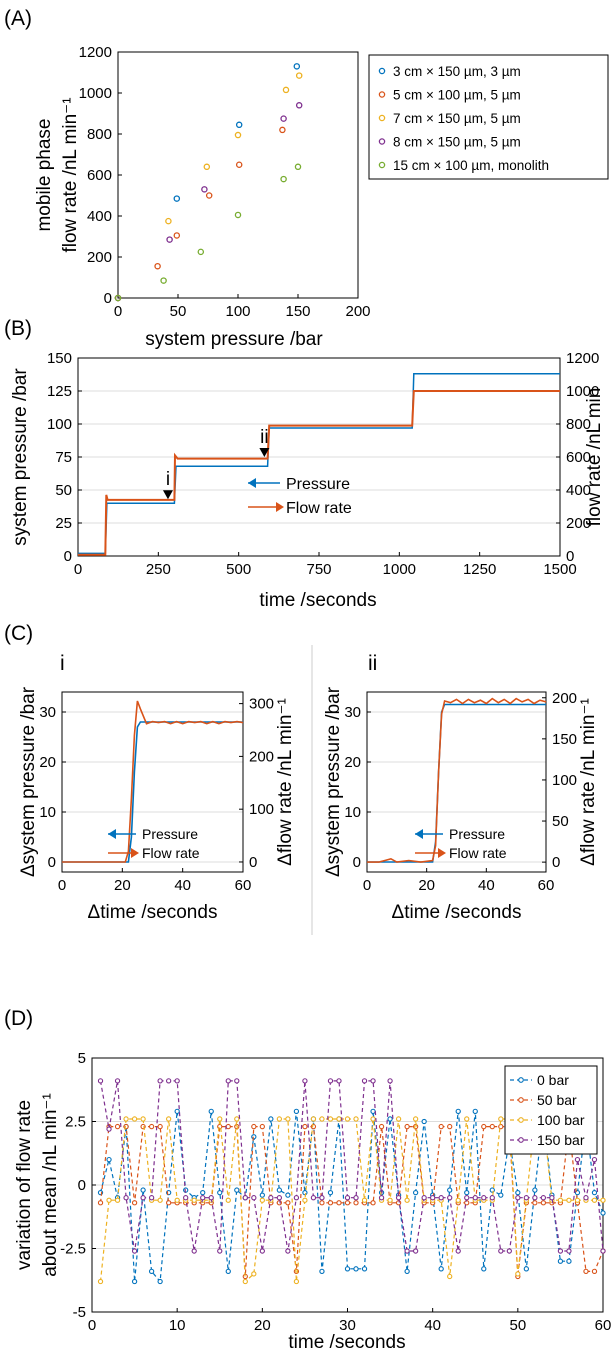 The height and width of the screenshot is (1356, 613). Describe the element at coordinates (50, 1185) in the screenshot. I see `y-axis-label: about mean /nL min⁻¹` at that location.